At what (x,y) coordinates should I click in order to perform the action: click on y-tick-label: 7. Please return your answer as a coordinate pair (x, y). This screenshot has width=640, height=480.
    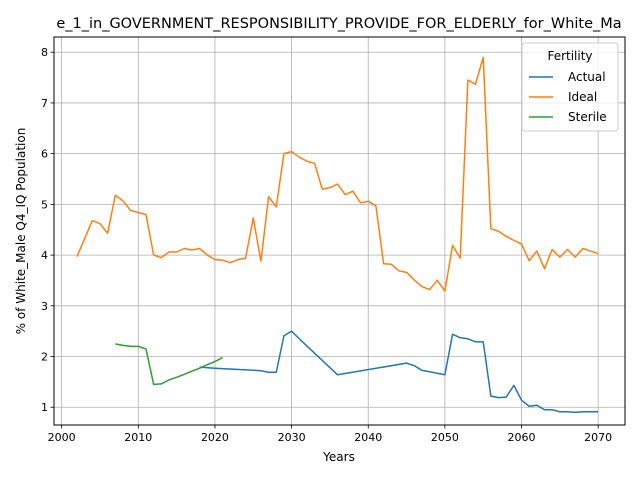
    Looking at the image, I should click on (44, 103).